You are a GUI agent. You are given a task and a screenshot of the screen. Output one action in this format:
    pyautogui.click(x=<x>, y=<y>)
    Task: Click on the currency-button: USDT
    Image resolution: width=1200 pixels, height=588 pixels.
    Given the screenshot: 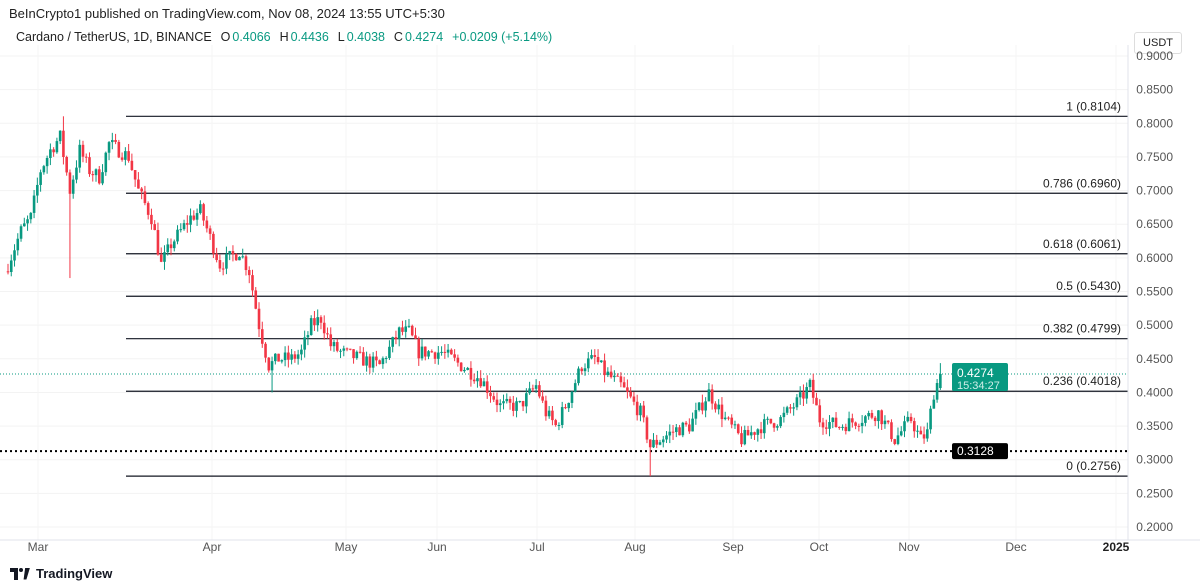 What is the action you would take?
    pyautogui.click(x=1158, y=43)
    